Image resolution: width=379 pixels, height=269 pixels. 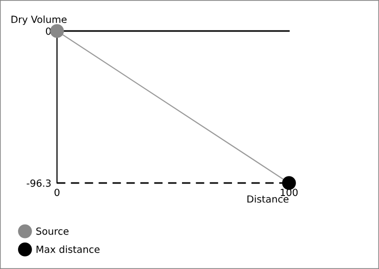 I want to click on y-axis-title: Dry Volume, so click(x=39, y=20).